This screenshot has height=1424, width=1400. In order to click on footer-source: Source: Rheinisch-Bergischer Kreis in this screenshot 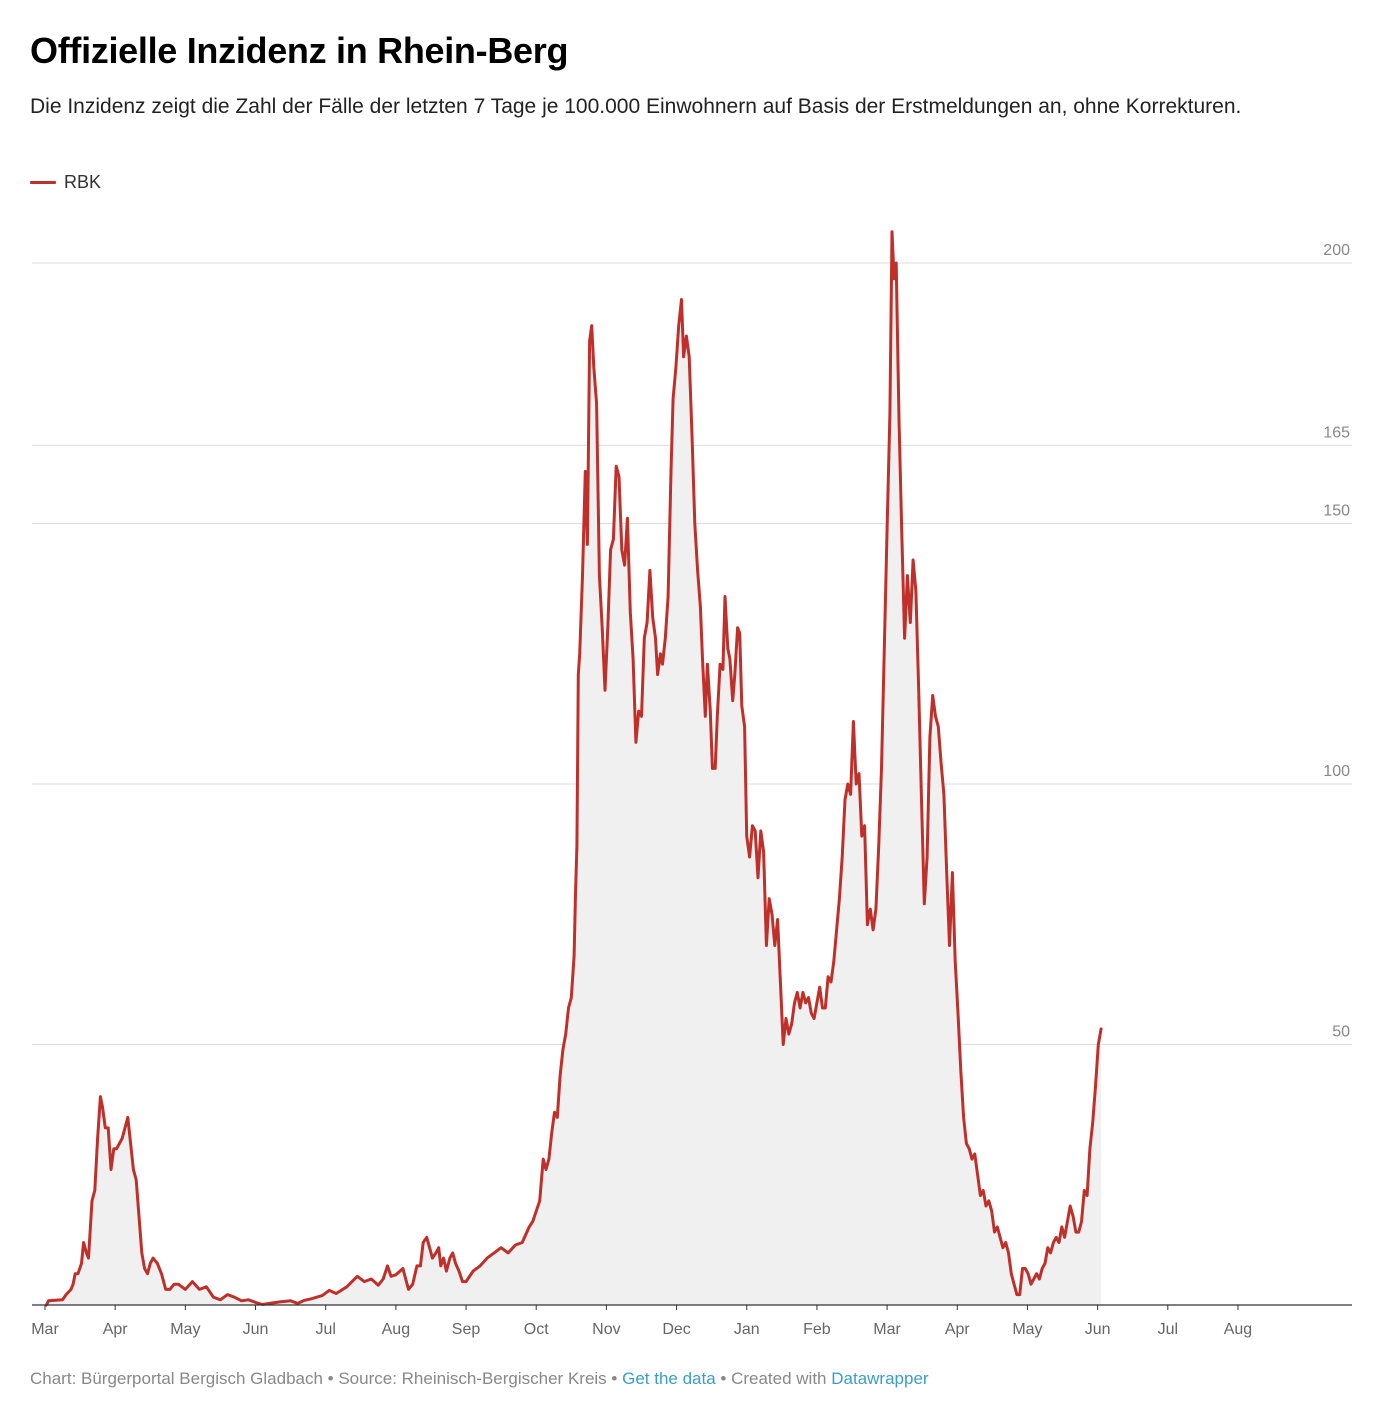, I will do `click(472, 1378)`.